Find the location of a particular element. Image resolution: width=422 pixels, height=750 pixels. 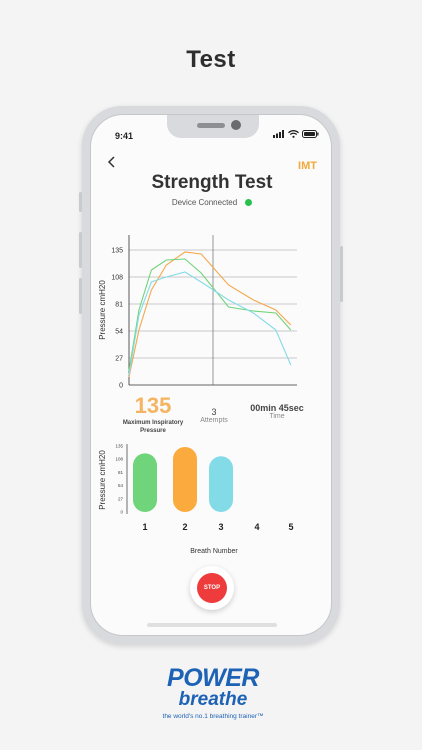

page-heading: Test is located at coordinates (211, 59).